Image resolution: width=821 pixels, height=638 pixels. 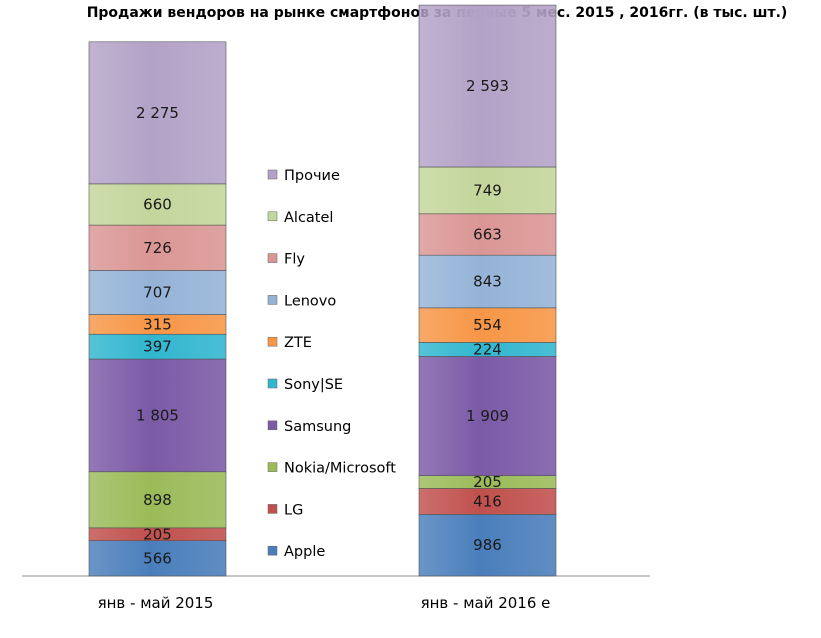 I want to click on data-label-lg-1: 205, so click(x=157, y=534).